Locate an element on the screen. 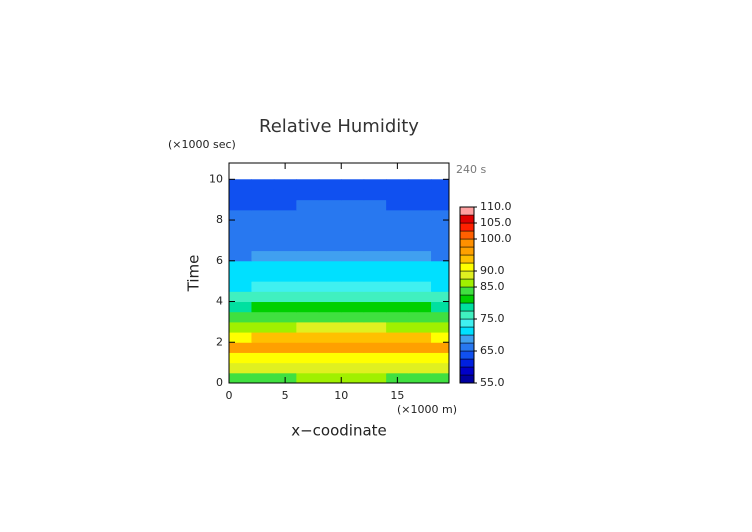  heatmap is located at coordinates (339, 281).